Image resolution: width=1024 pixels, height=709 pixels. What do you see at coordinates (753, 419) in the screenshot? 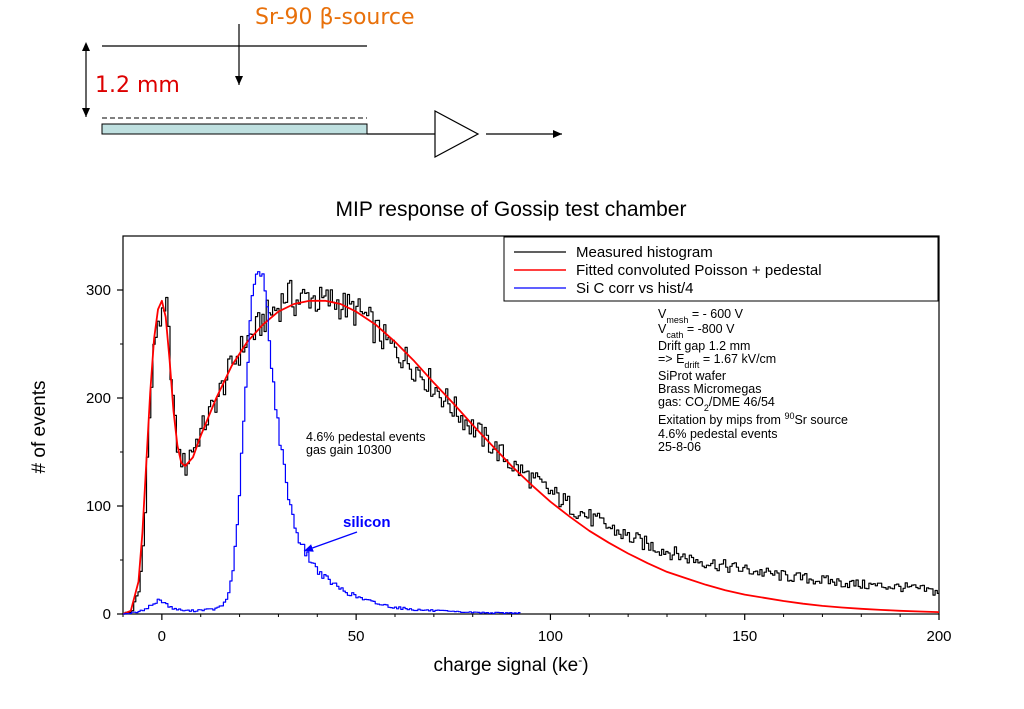
I see `param-excitation: Exitation by mips from 90Sr source` at bounding box center [753, 419].